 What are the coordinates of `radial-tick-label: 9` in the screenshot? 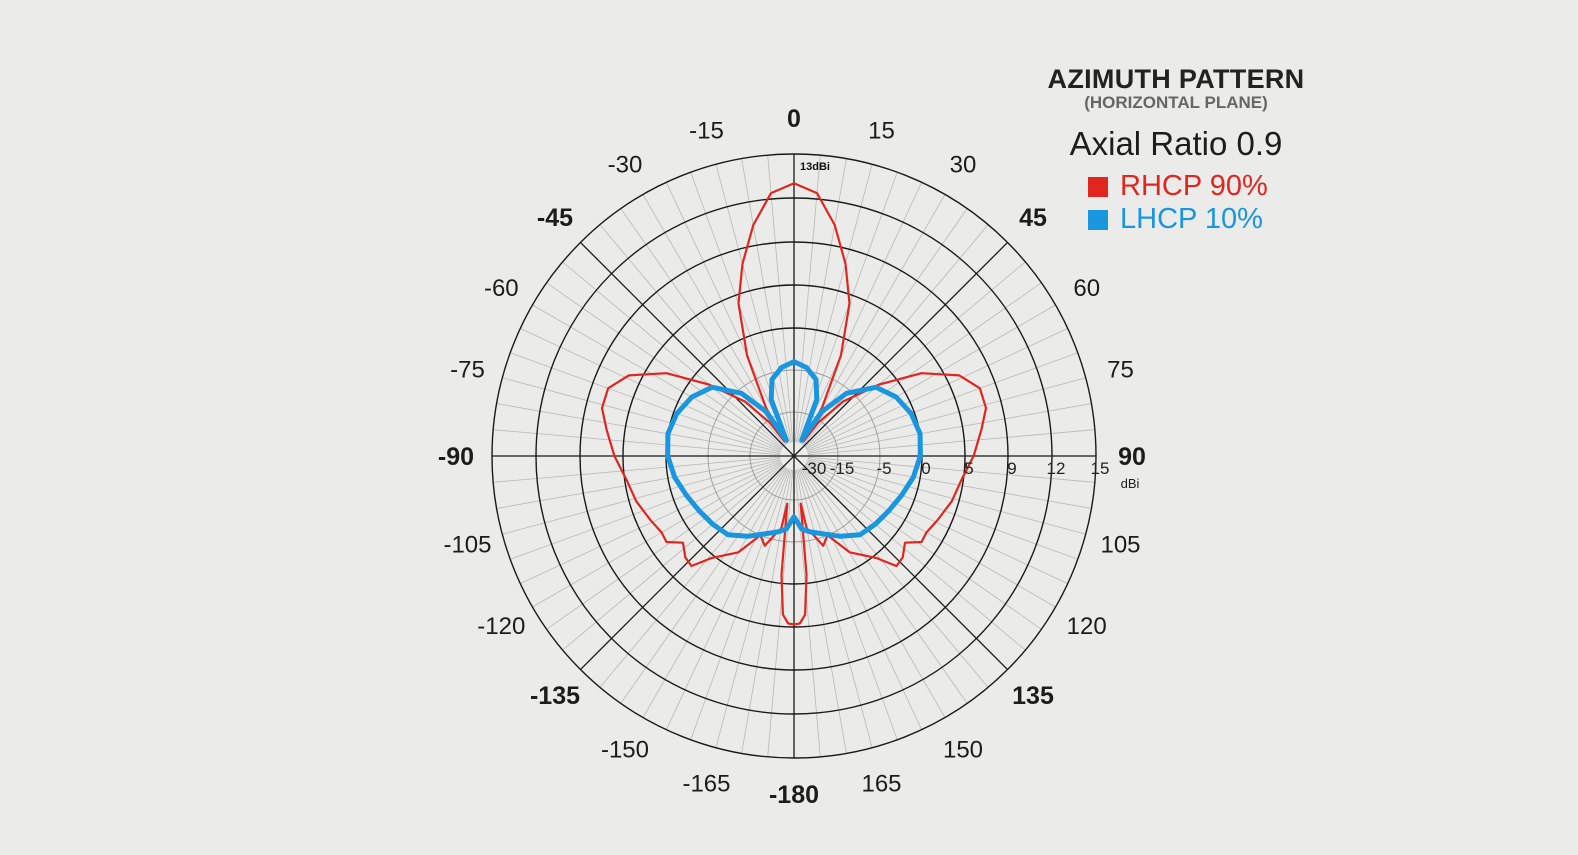 It's located at (1011, 468).